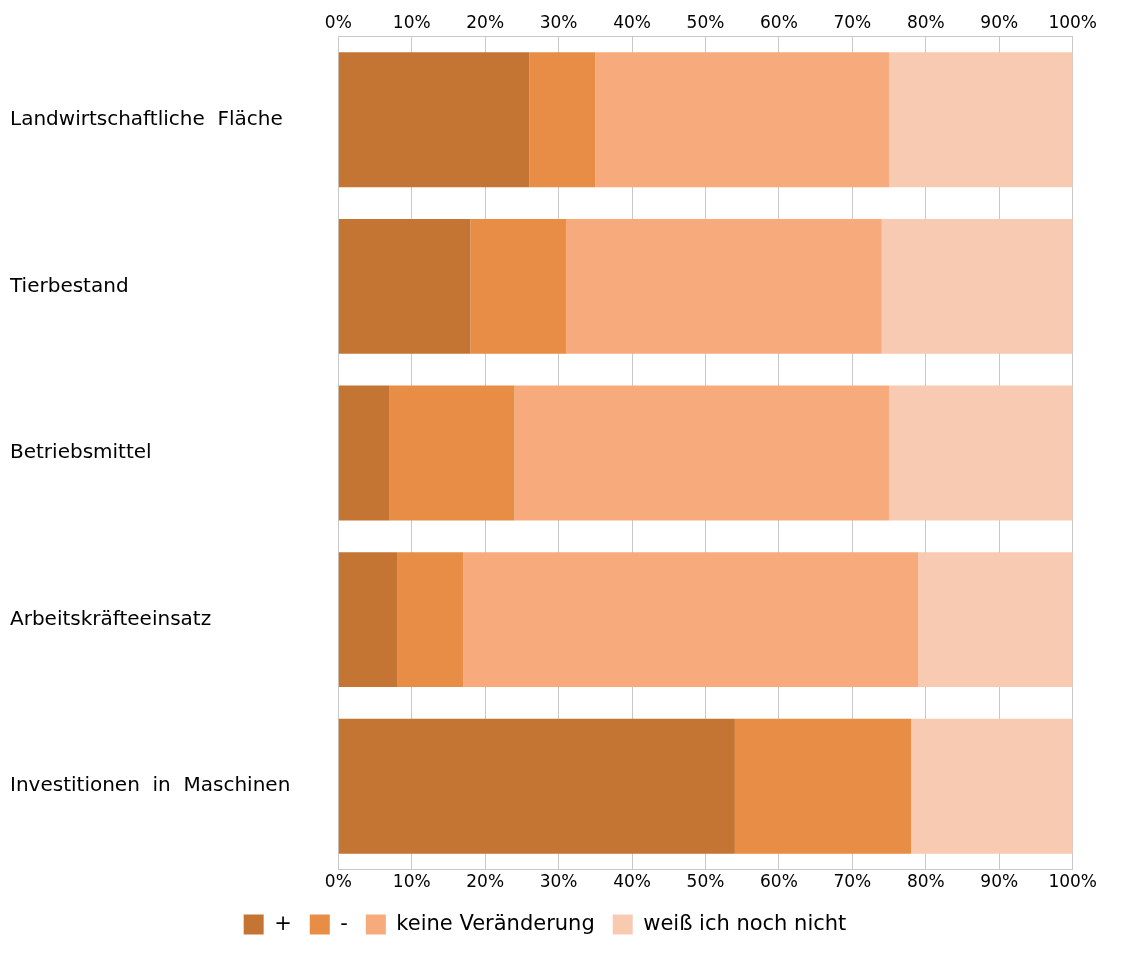  Describe the element at coordinates (283, 922) in the screenshot. I see `legend-label: +` at that location.